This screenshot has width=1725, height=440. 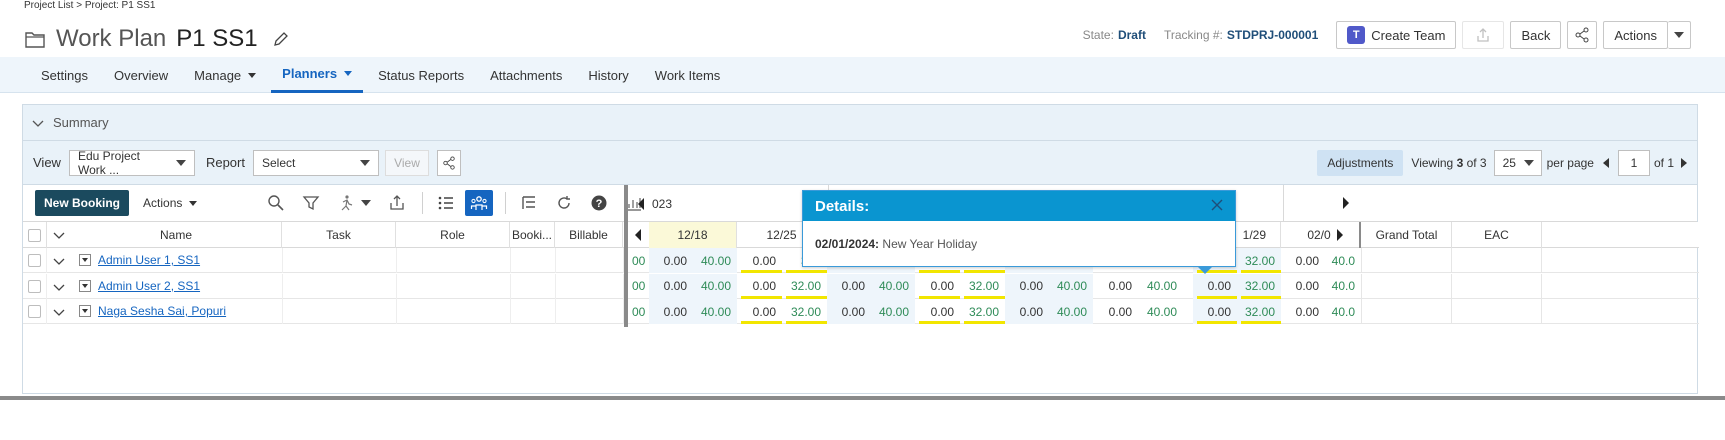 I want to click on new-booking-button: New Booking, so click(x=82, y=203).